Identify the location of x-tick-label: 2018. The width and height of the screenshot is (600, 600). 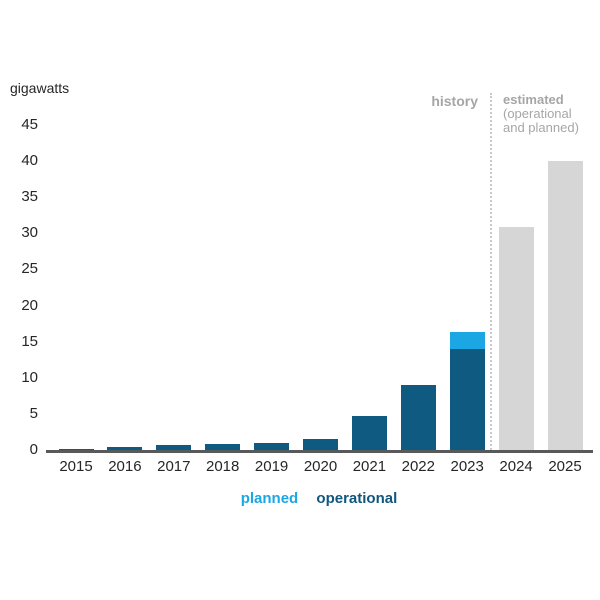
(223, 466).